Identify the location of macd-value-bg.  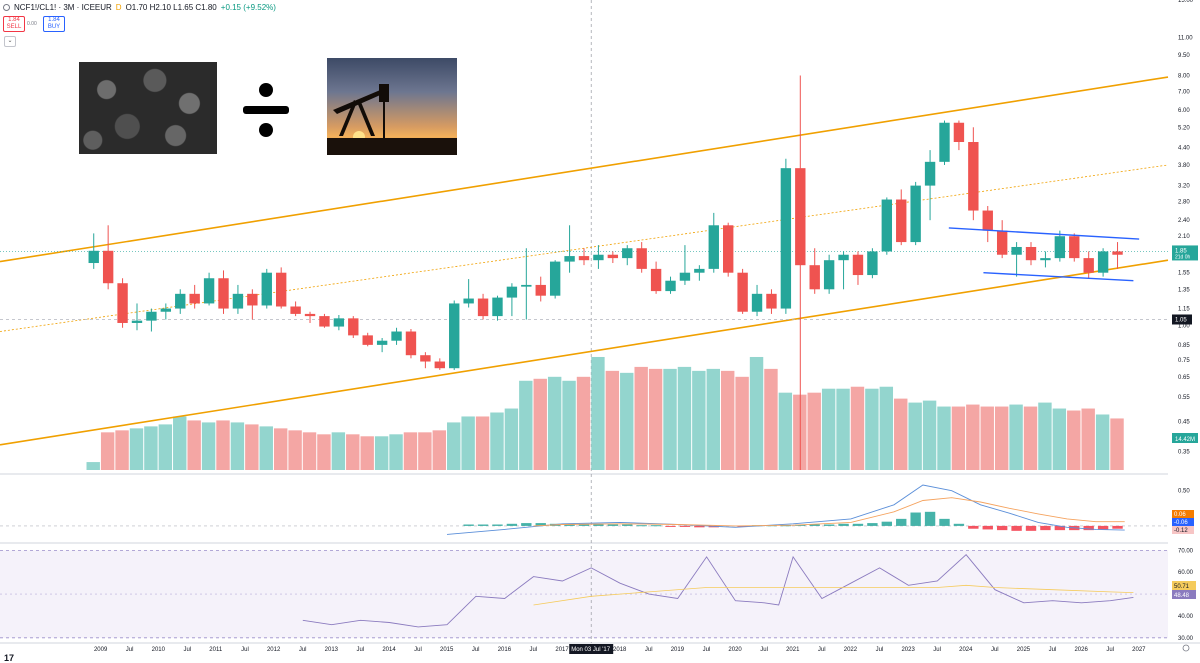
(1183, 522).